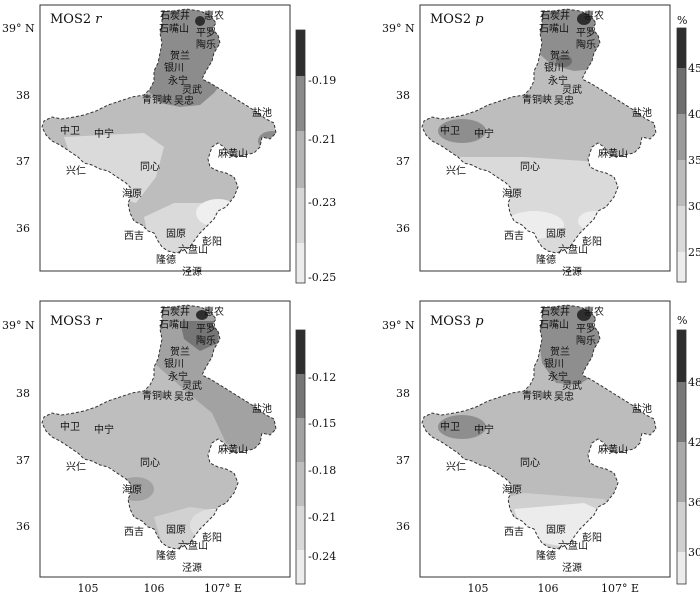 This screenshot has height=594, width=700. I want to click on city-label: 银川, so click(554, 363).